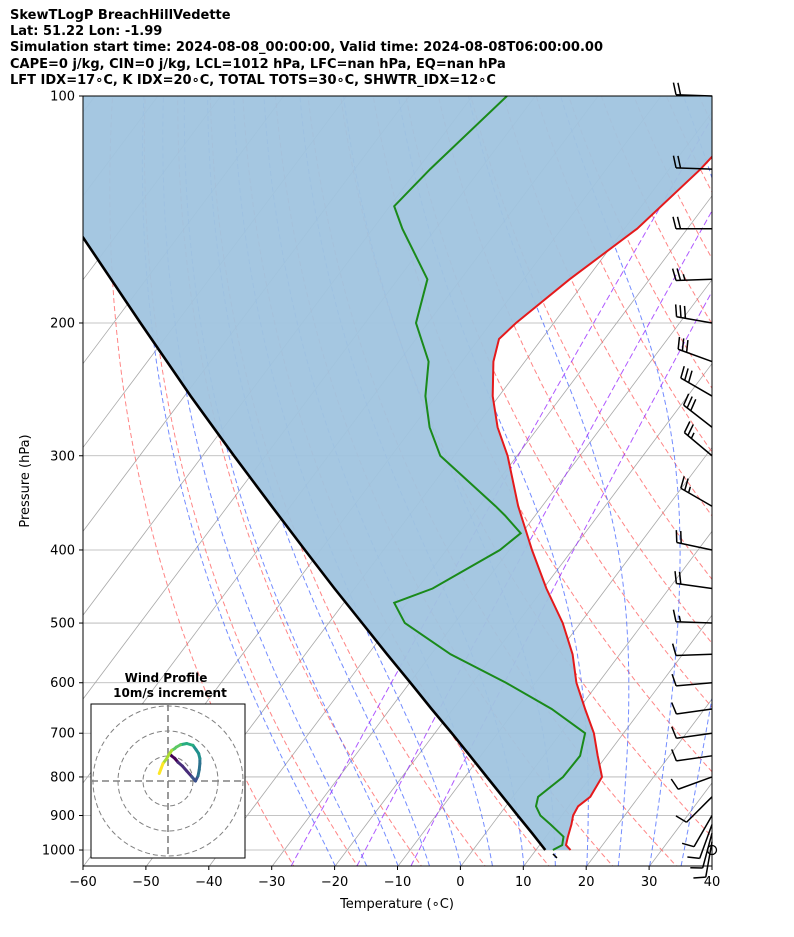 The height and width of the screenshot is (937, 794). I want to click on y-axis-label: Pressure (hPa), so click(25, 480).